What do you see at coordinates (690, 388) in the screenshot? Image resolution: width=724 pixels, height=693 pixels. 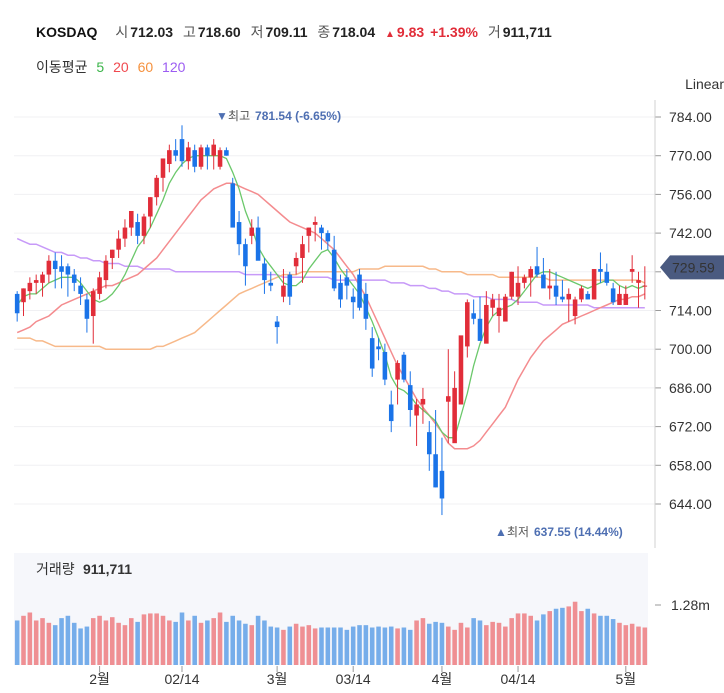 I see `y-tick-label: 686.00` at bounding box center [690, 388].